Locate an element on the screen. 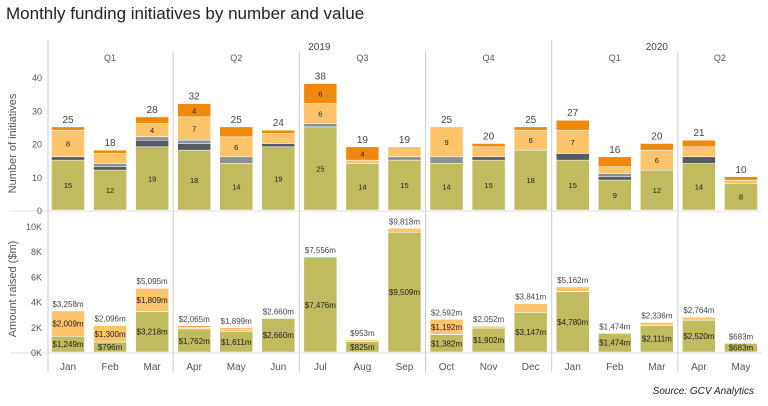 Image resolution: width=768 pixels, height=406 pixels. segment-label: 19 is located at coordinates (152, 178).